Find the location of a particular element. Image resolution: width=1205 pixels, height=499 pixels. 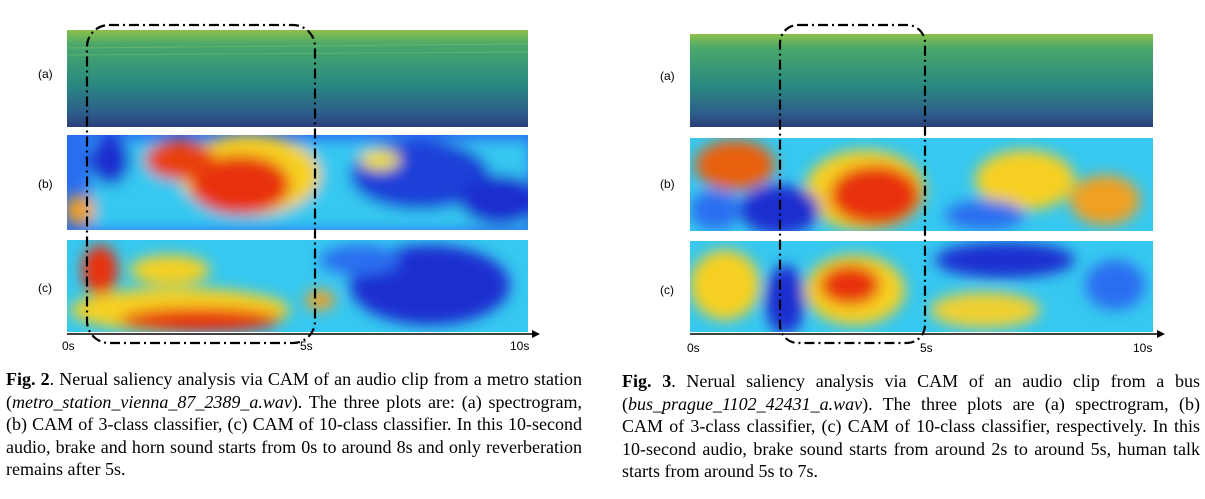

caption-filename: metro_station_vienna_87_2389_a.wav is located at coordinates (152, 401).